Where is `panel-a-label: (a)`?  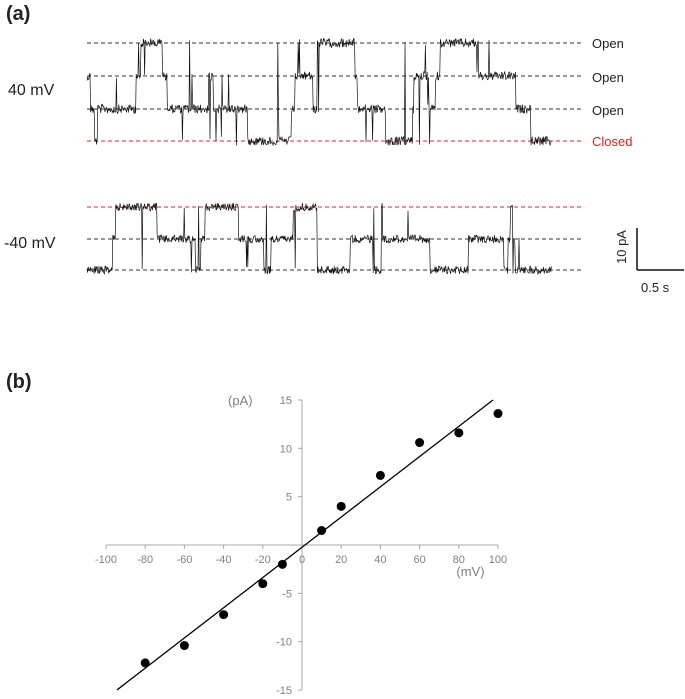 panel-a-label: (a) is located at coordinates (18, 14).